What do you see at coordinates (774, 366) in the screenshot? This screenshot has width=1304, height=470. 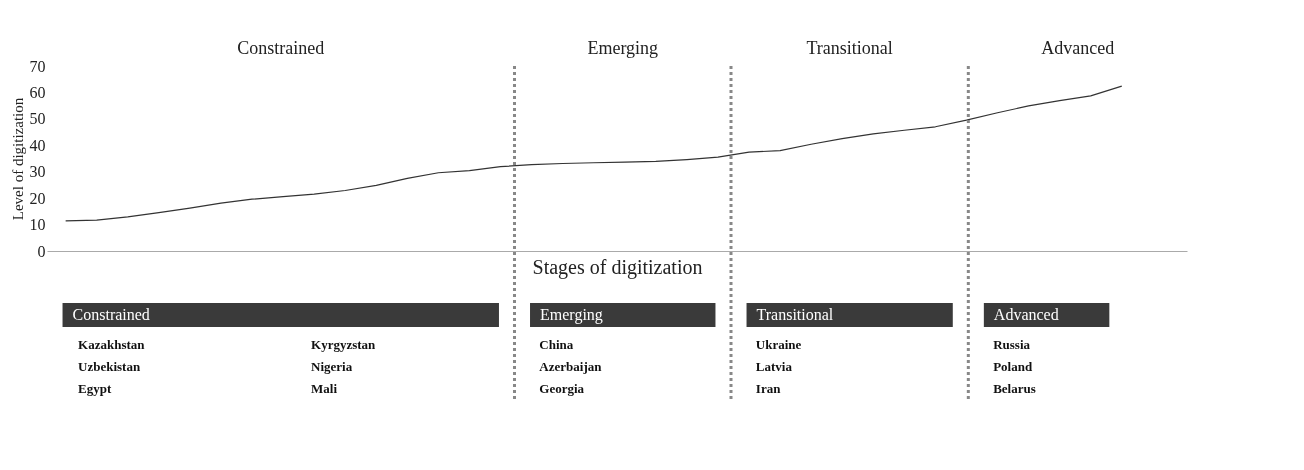 I see `text: Latvia` at bounding box center [774, 366].